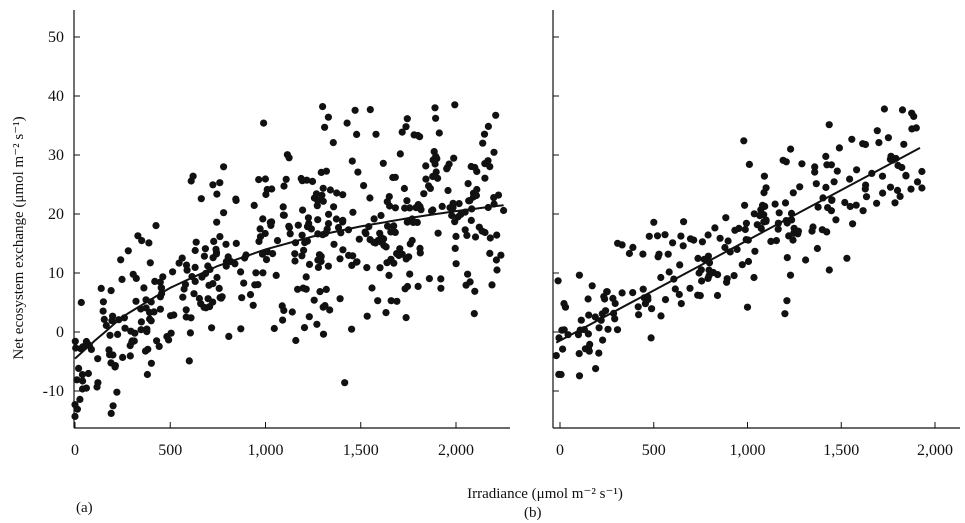 The width and height of the screenshot is (965, 523). What do you see at coordinates (361, 450) in the screenshot?
I see `x-tick-label: 1,500` at bounding box center [361, 450].